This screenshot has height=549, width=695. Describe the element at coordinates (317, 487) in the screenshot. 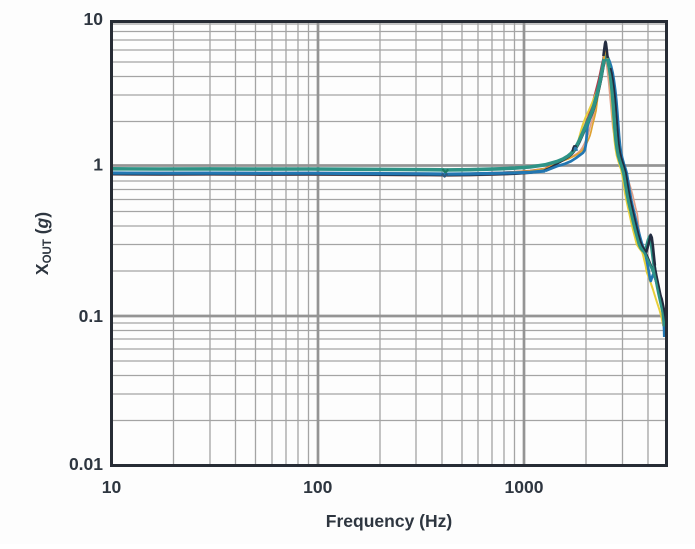

I see `svg-text: 100` at that location.